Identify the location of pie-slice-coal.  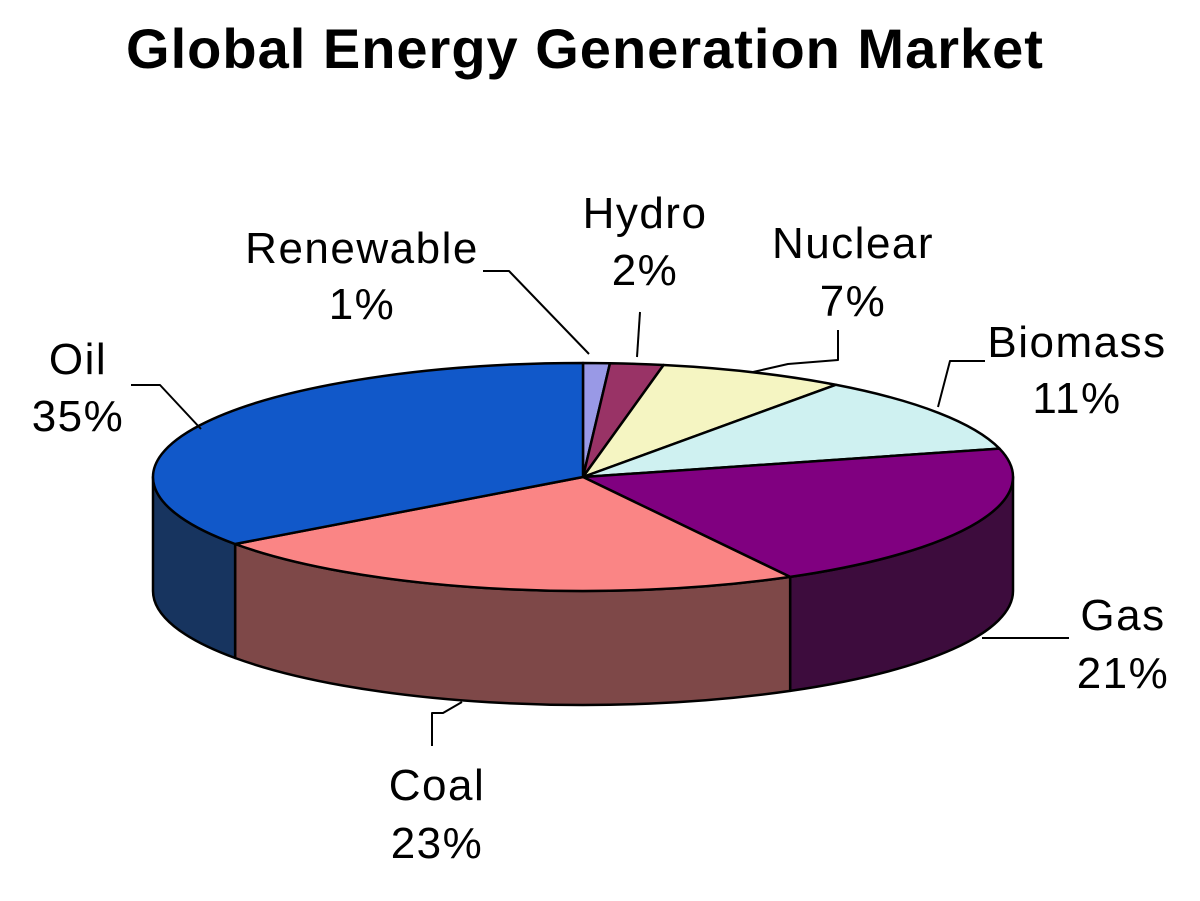
(512, 534).